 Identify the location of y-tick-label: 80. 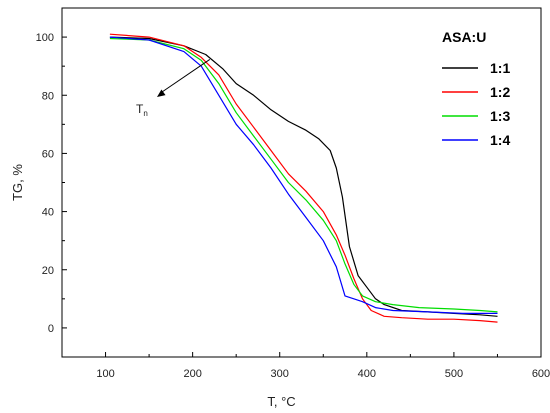
(48, 96).